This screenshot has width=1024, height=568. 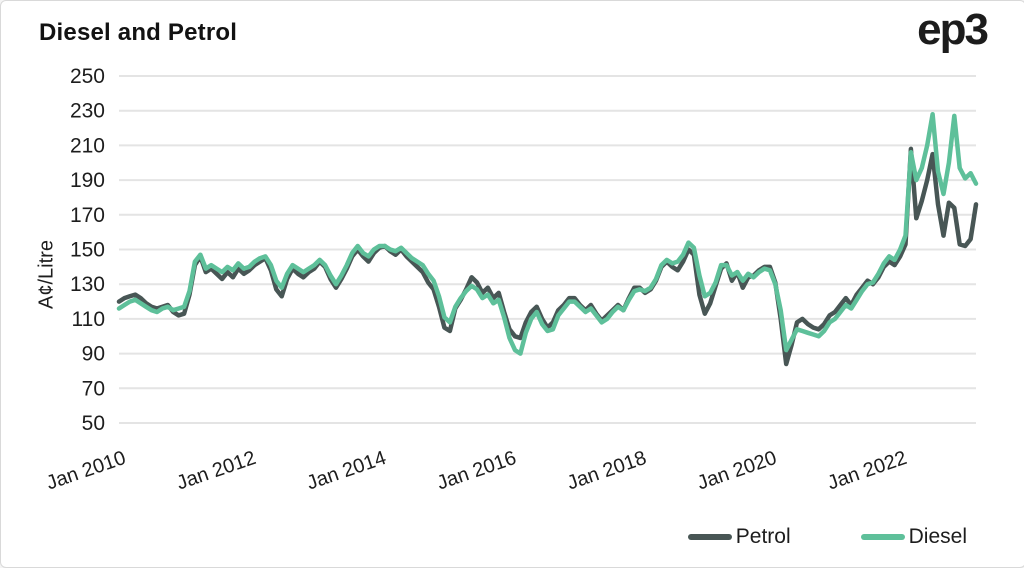 What do you see at coordinates (87, 284) in the screenshot?
I see `y-tick-label: 130` at bounding box center [87, 284].